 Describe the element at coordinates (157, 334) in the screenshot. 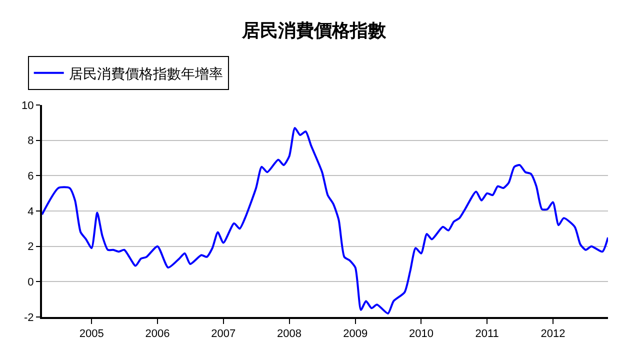

I see `x-tick-label: 2006` at that location.